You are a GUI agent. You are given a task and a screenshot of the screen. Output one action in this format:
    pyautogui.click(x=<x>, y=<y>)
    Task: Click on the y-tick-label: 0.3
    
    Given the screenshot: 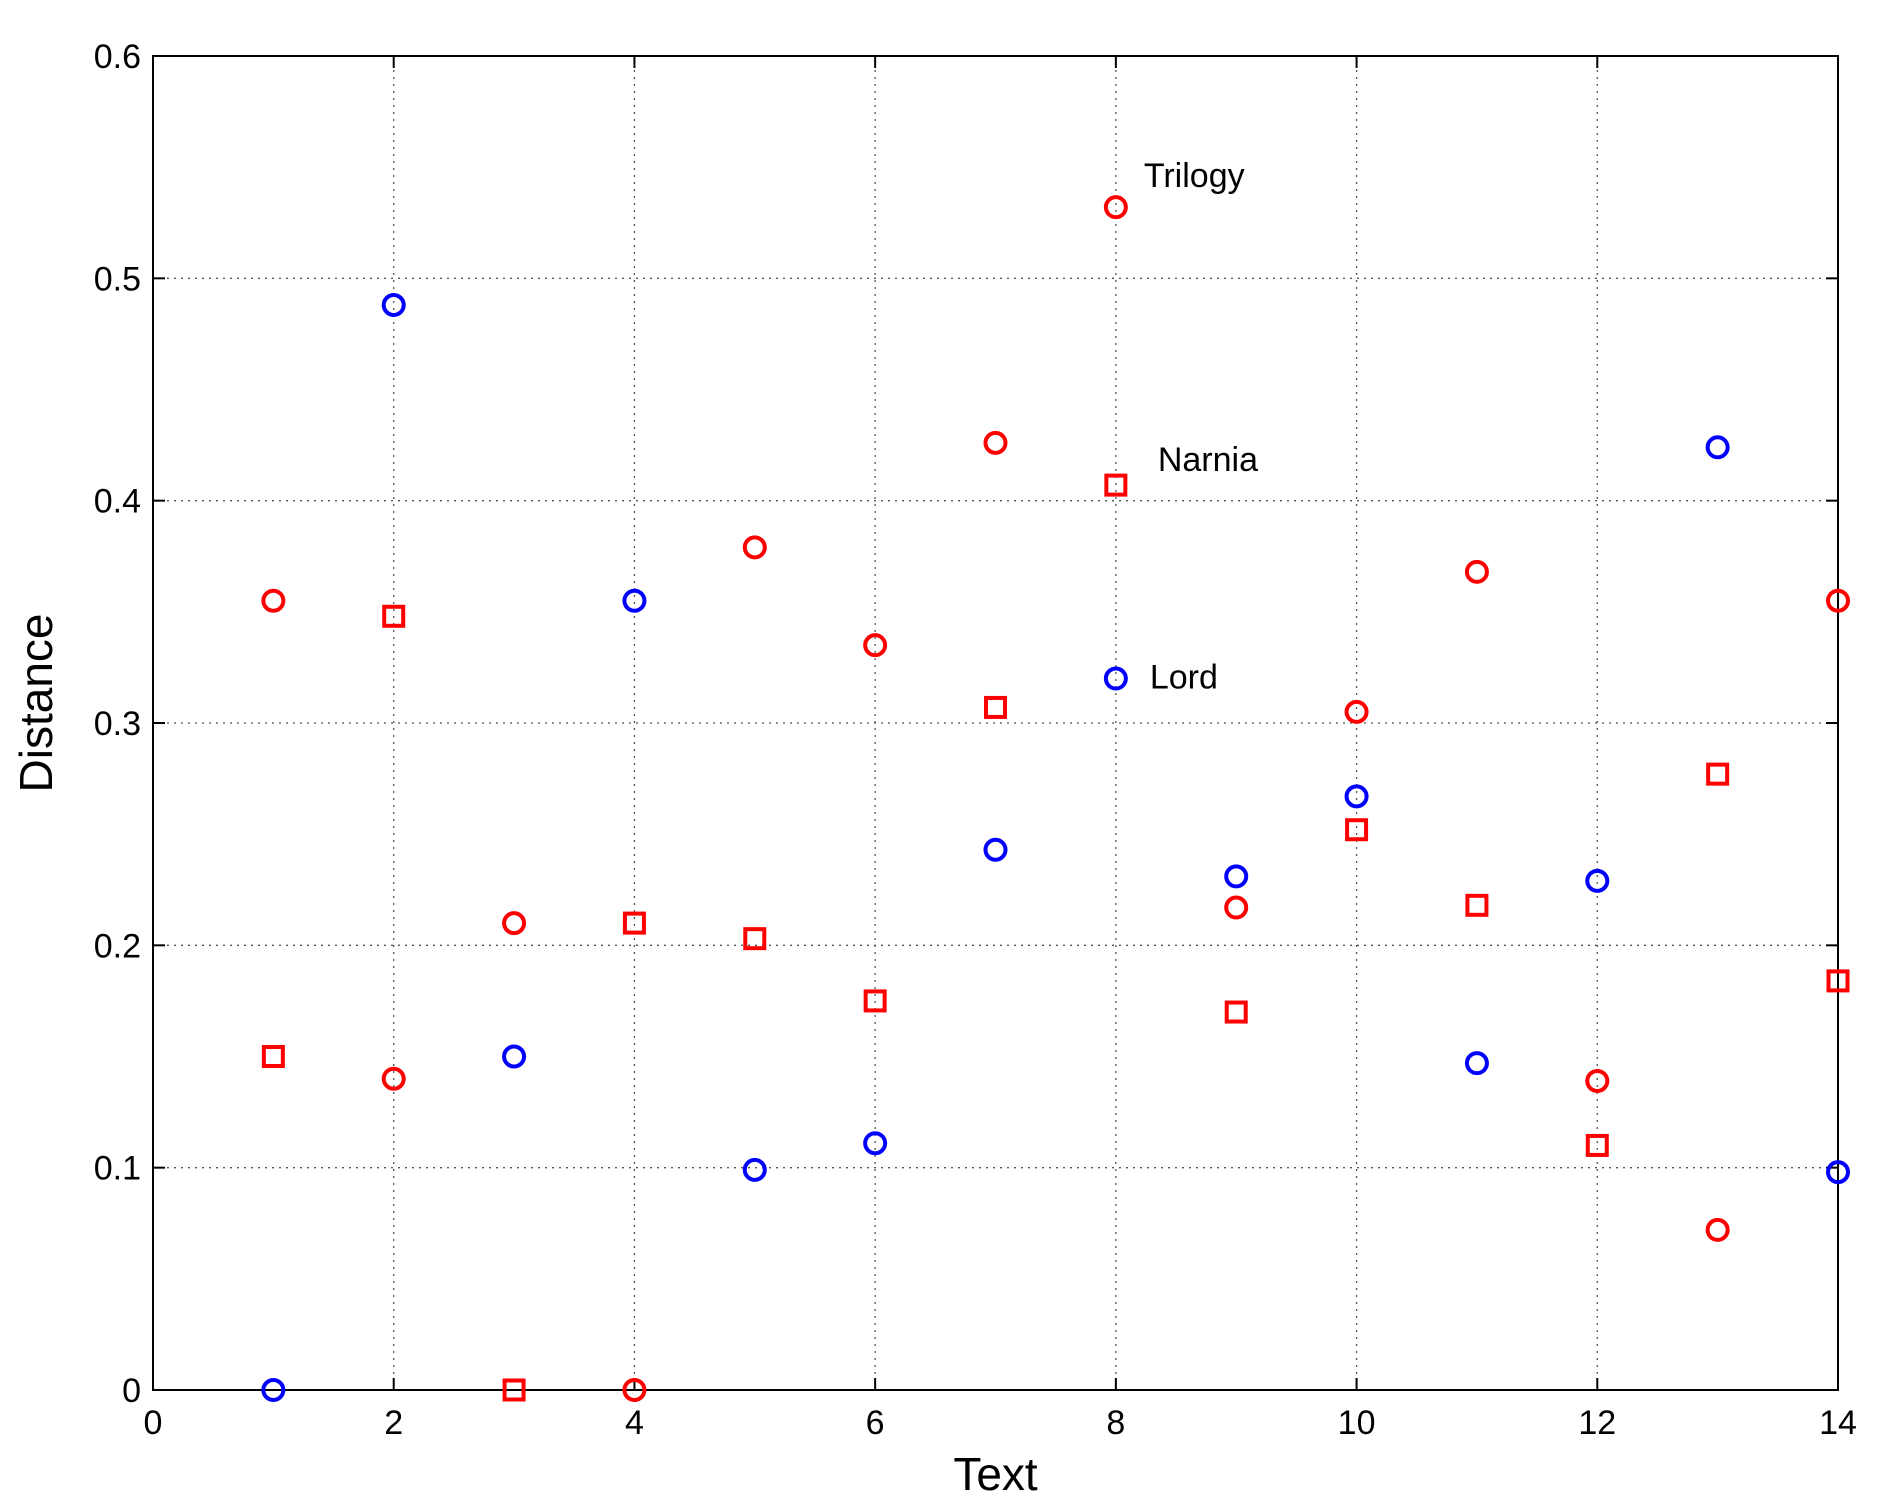 What is the action you would take?
    pyautogui.click(x=117, y=724)
    